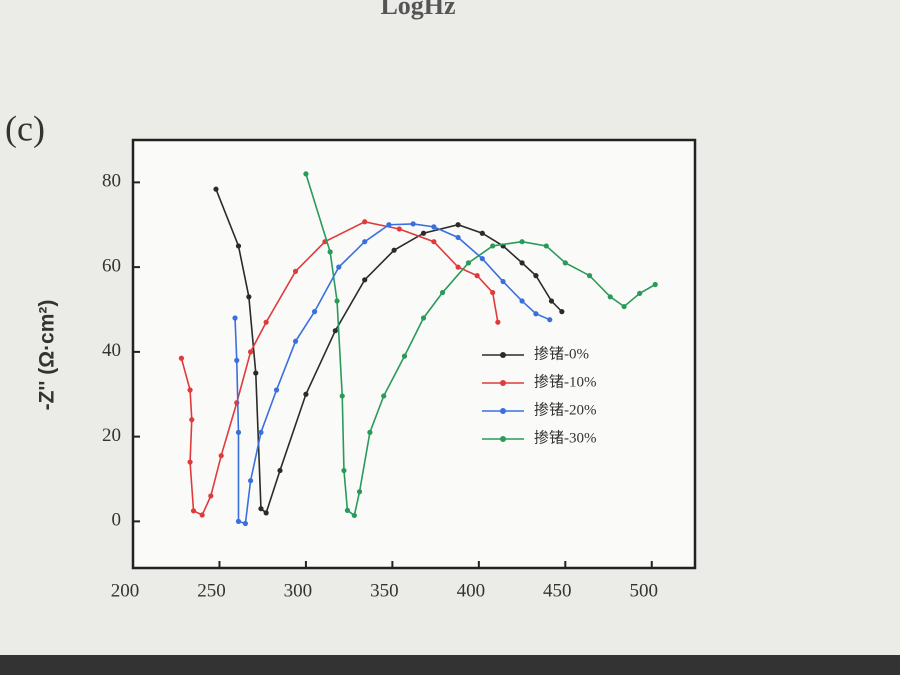  I want to click on x-tick-label: 250, so click(211, 590).